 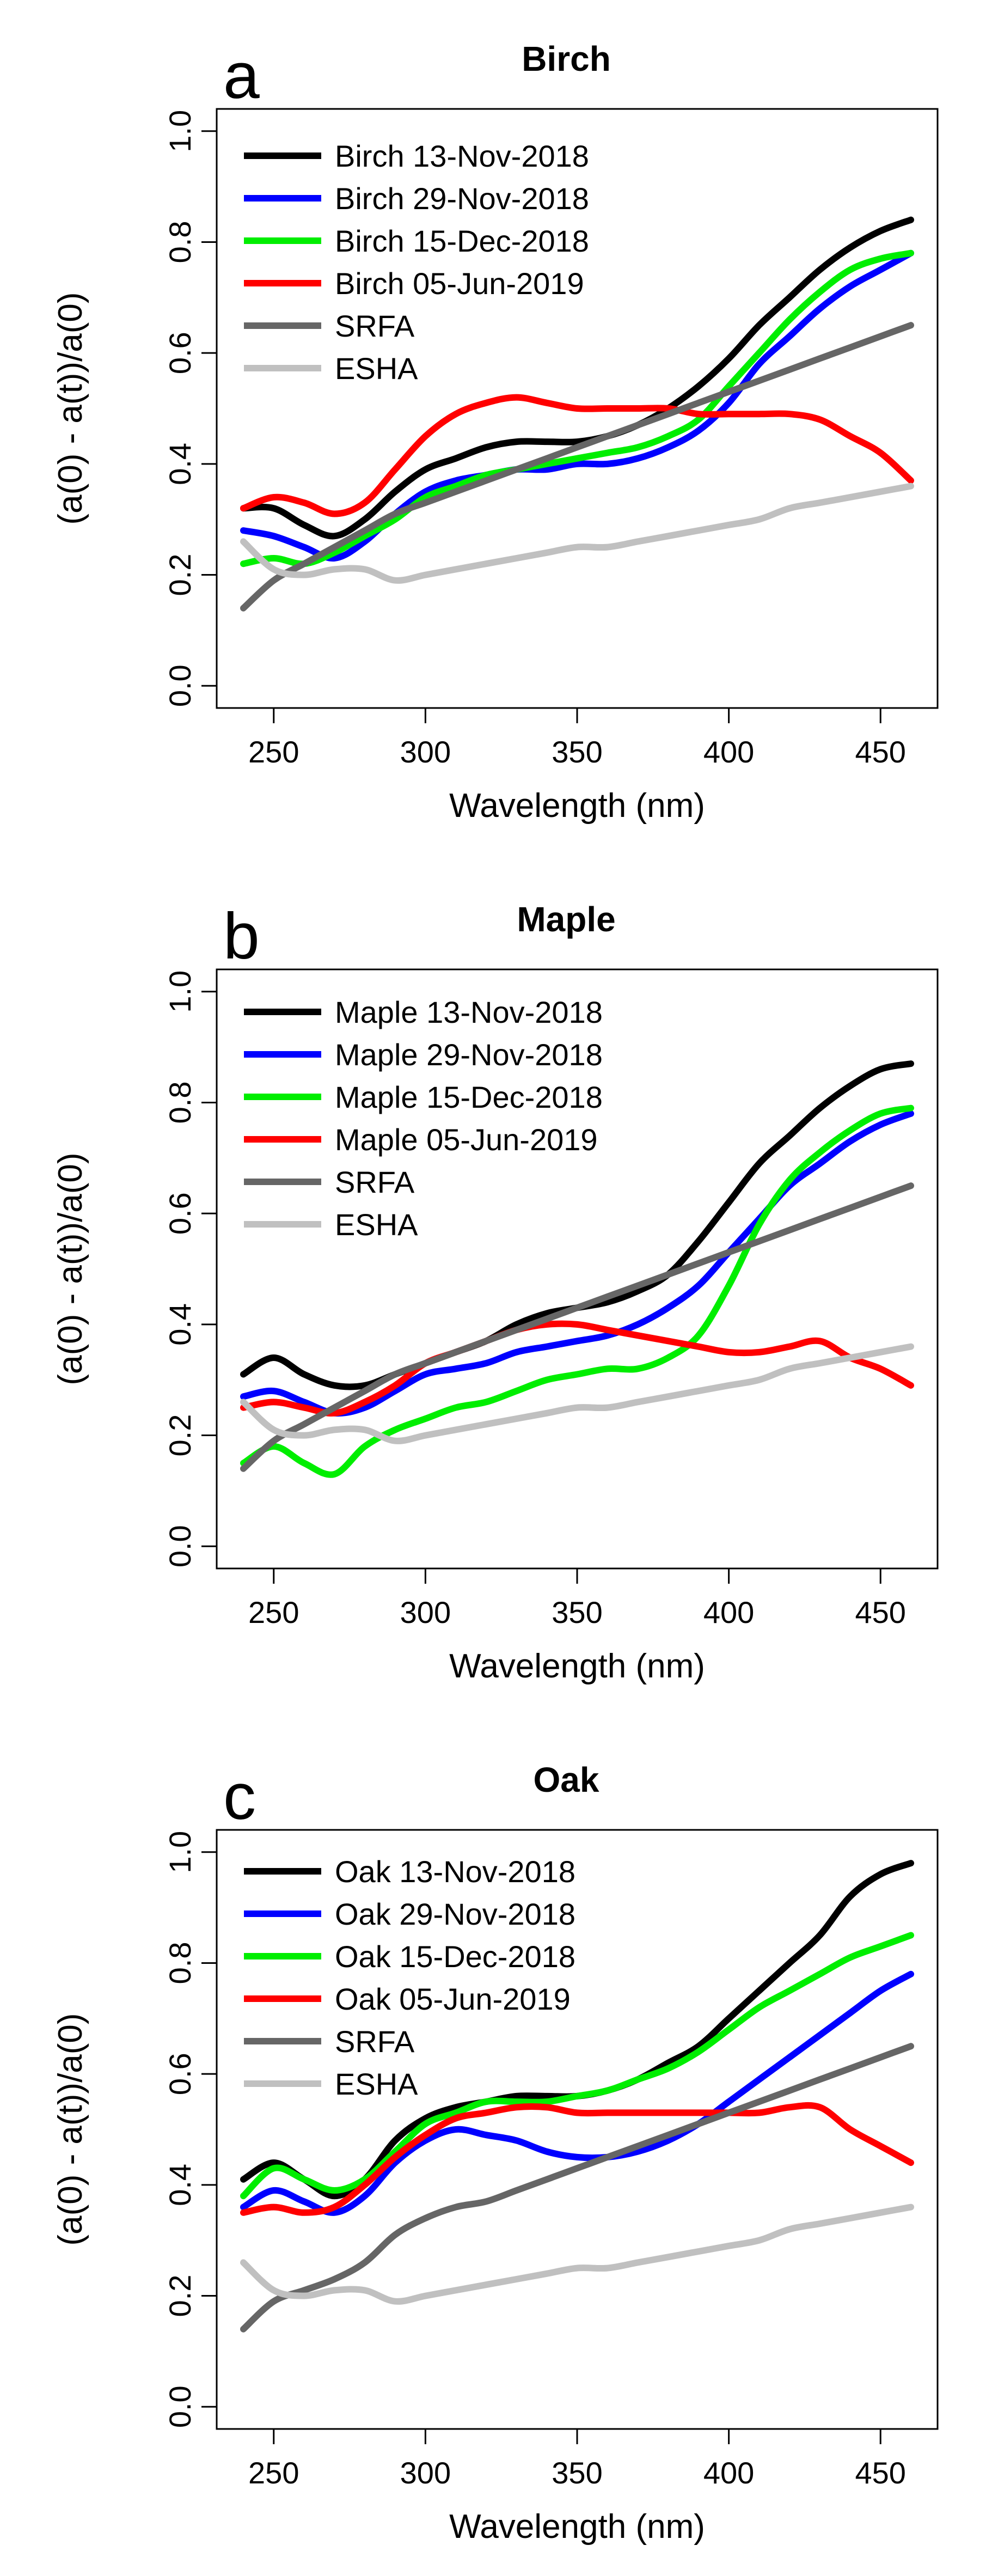 What do you see at coordinates (469, 1054) in the screenshot?
I see `legend-label: Maple 29-Nov-2018` at bounding box center [469, 1054].